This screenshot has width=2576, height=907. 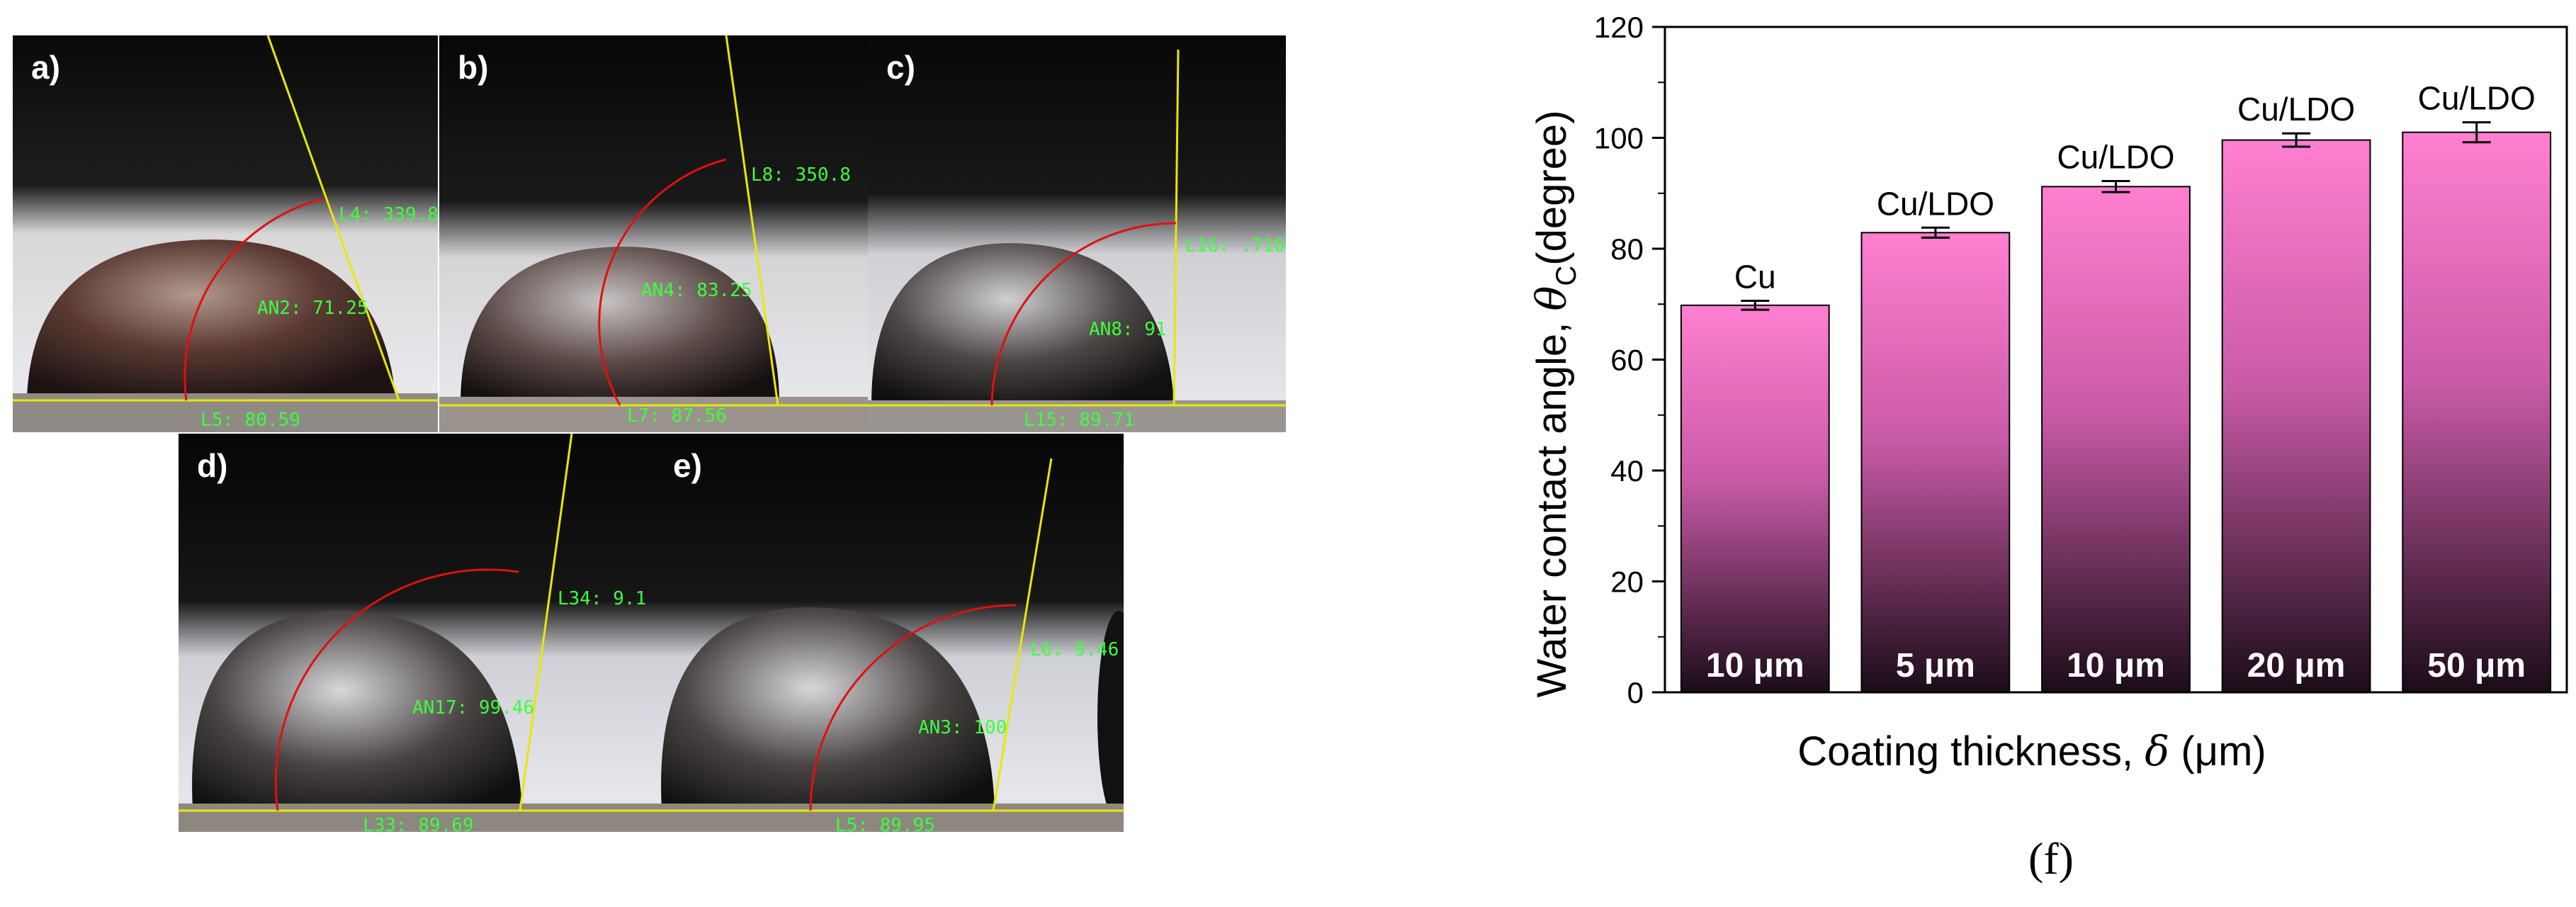 I want to click on panel-label-b: b), so click(x=473, y=67).